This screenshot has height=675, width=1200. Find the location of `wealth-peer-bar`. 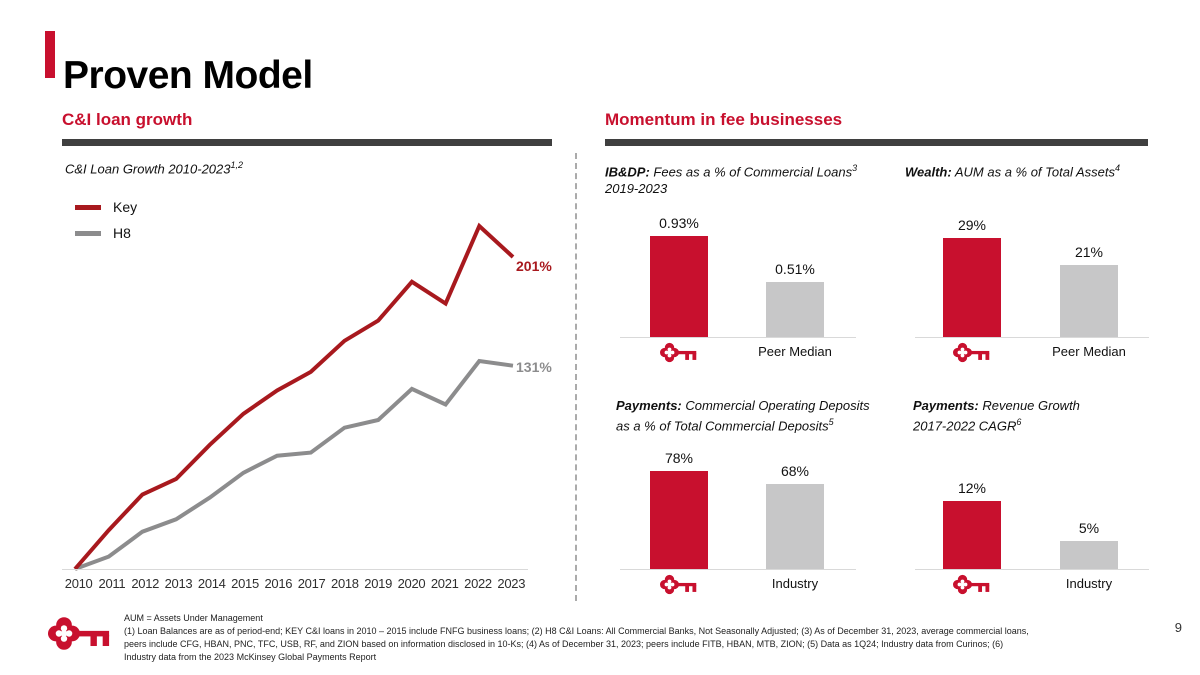

wealth-peer-bar is located at coordinates (1089, 301).